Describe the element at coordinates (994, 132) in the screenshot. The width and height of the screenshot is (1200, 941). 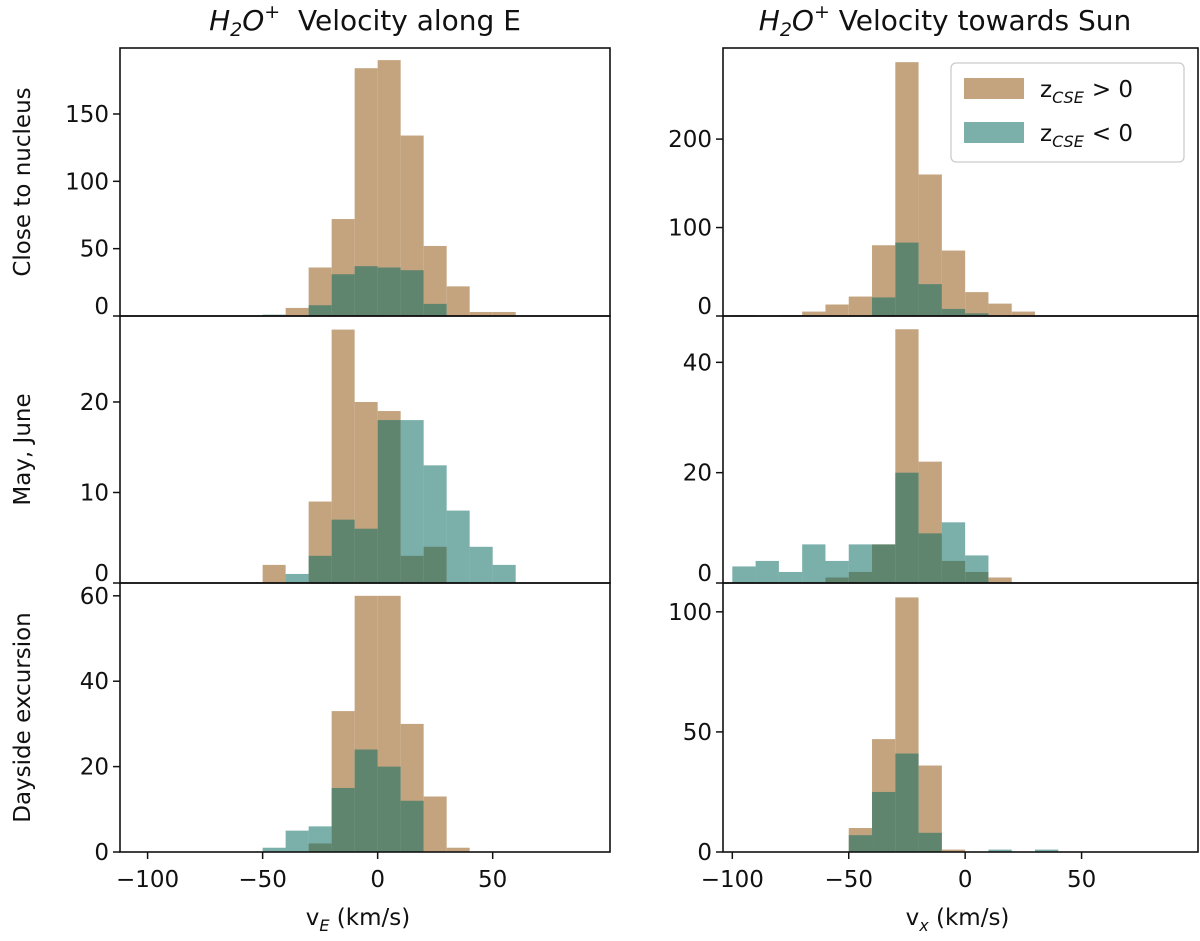
I see `legend-swatch-negative` at that location.